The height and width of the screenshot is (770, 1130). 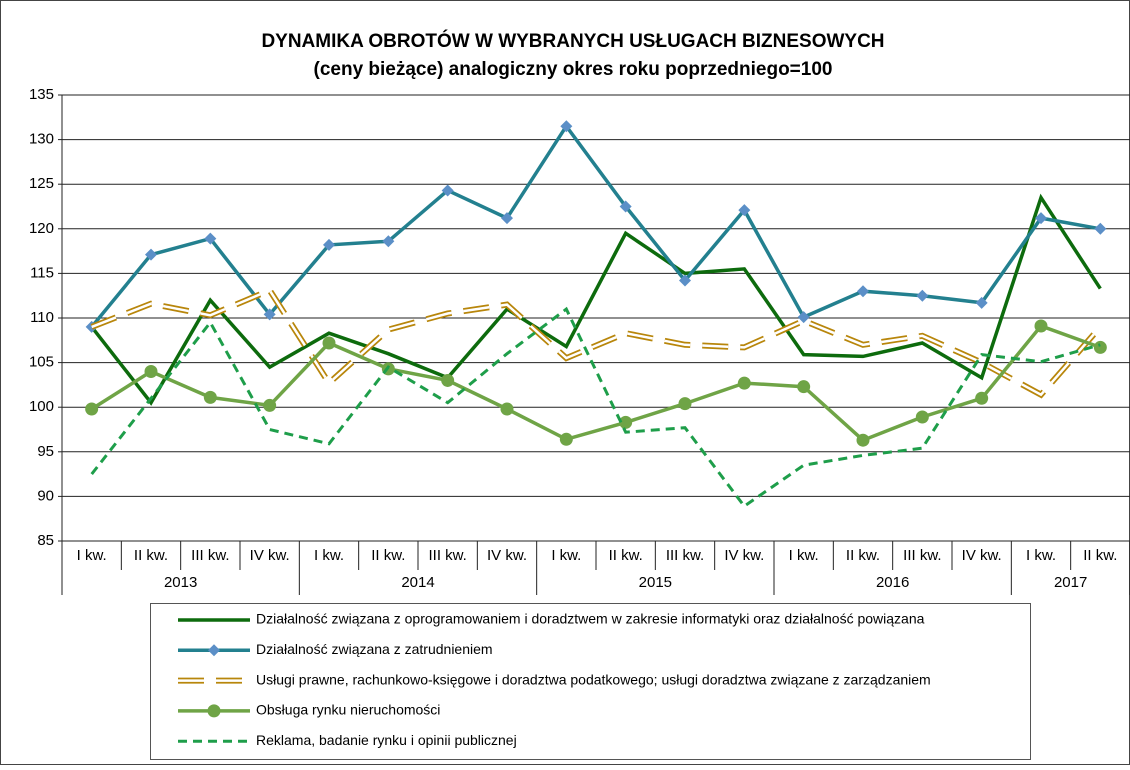 What do you see at coordinates (892, 582) in the screenshot?
I see `year-label: 2016` at bounding box center [892, 582].